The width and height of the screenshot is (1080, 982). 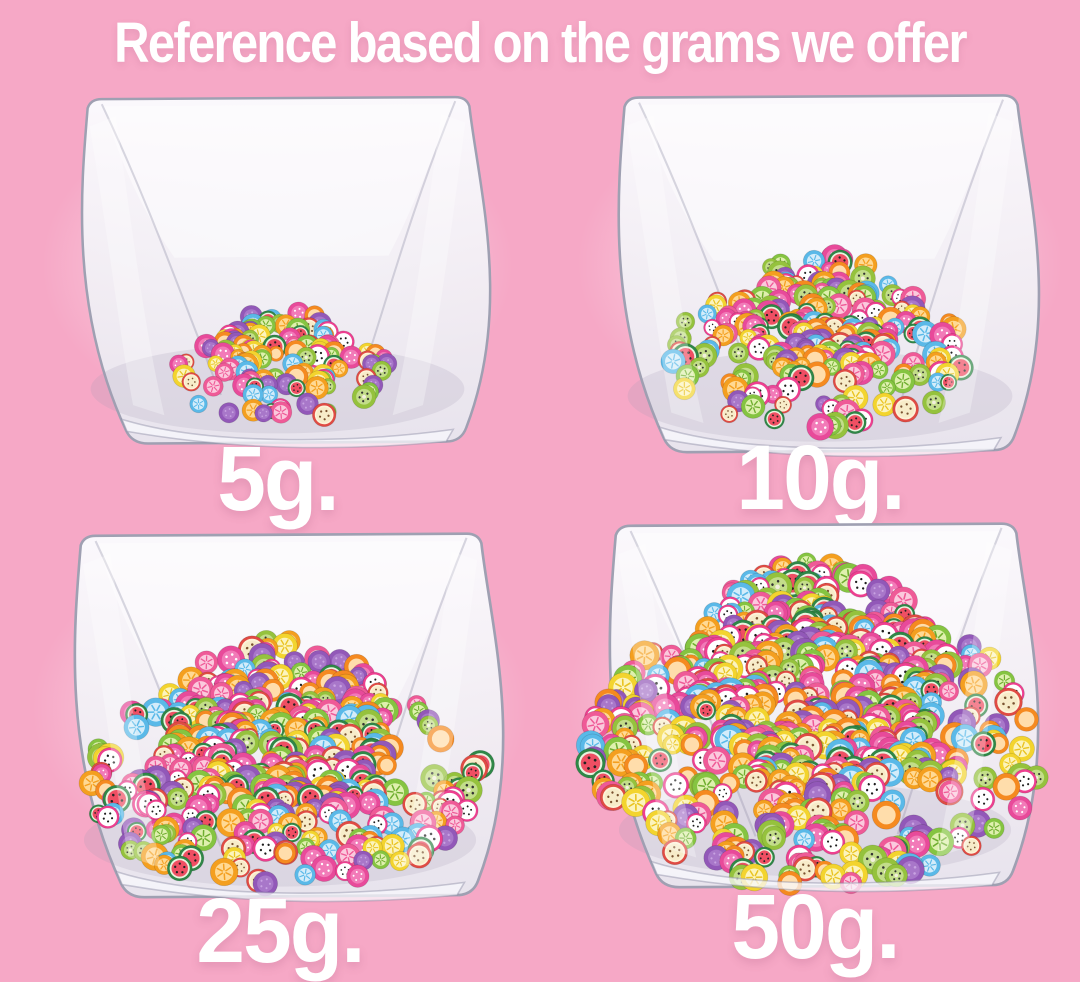 I want to click on weight-label-5g: 5g., so click(x=278, y=479).